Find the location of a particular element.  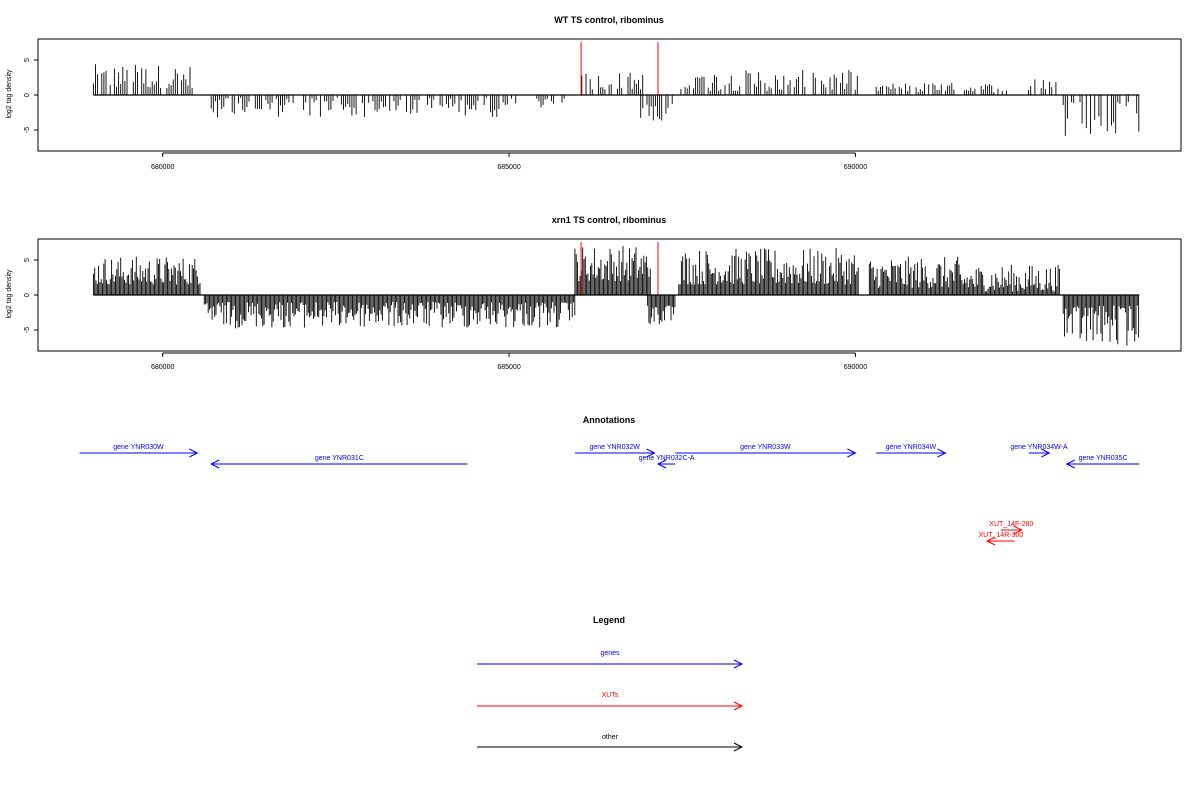

feature-gene-ynr034w-a: gene YNR034W-A is located at coordinates (1039, 451).